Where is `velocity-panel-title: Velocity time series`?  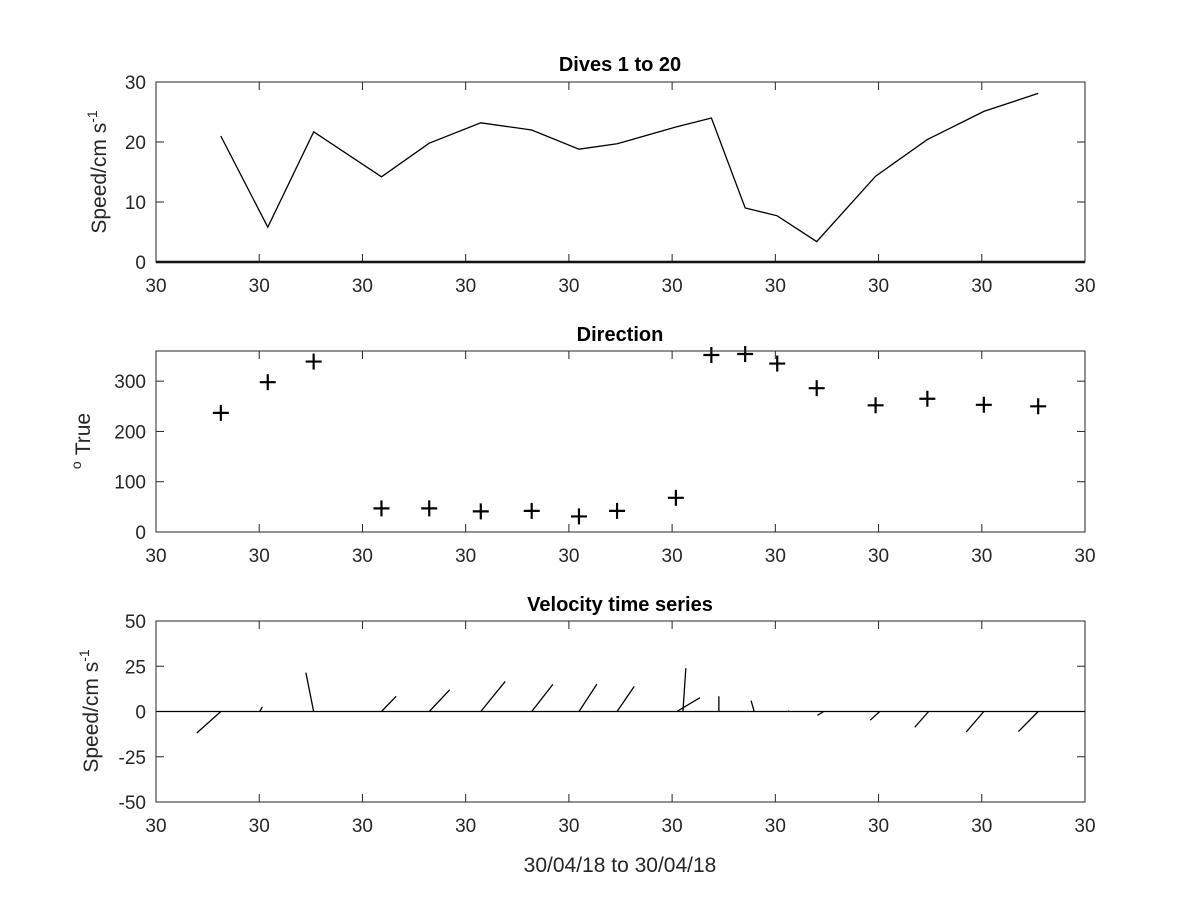
velocity-panel-title: Velocity time series is located at coordinates (620, 605).